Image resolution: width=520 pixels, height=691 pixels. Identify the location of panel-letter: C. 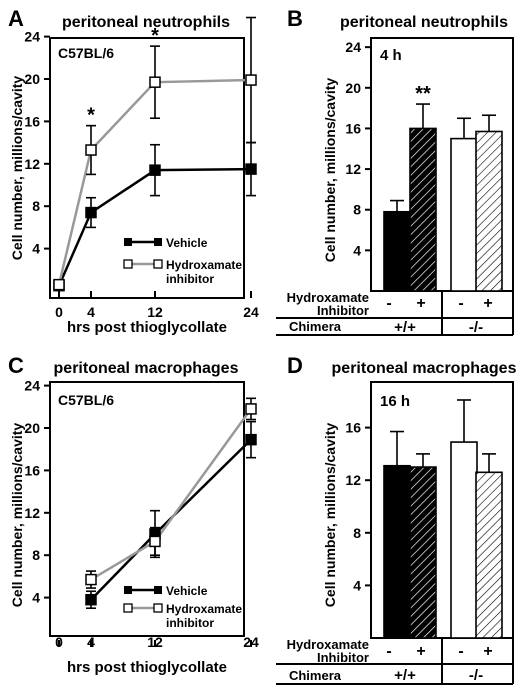
(16, 365).